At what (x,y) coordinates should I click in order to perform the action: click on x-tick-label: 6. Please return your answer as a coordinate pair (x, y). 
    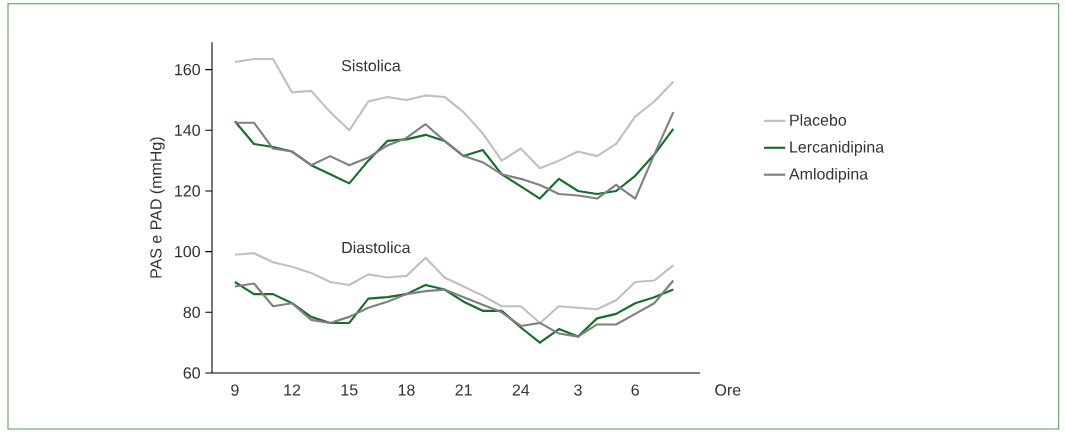
    Looking at the image, I should click on (635, 390).